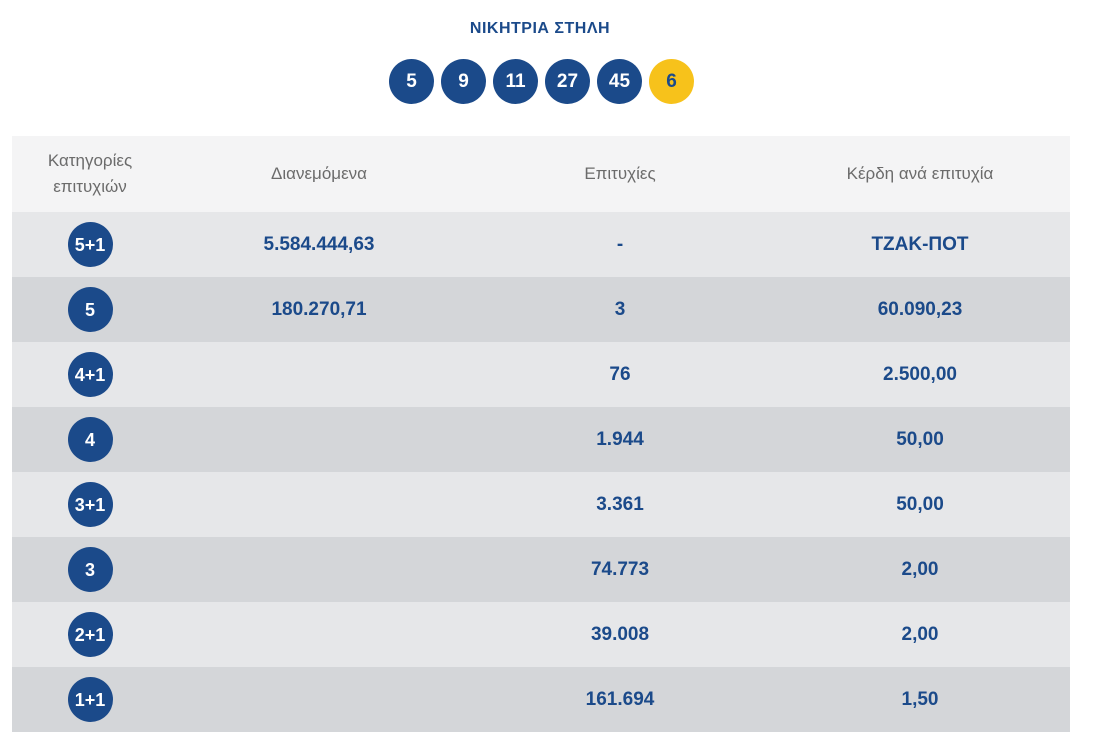 Image resolution: width=1106 pixels, height=754 pixels. I want to click on winning-numbers: 5 9 11 27 45 6, so click(541, 81).